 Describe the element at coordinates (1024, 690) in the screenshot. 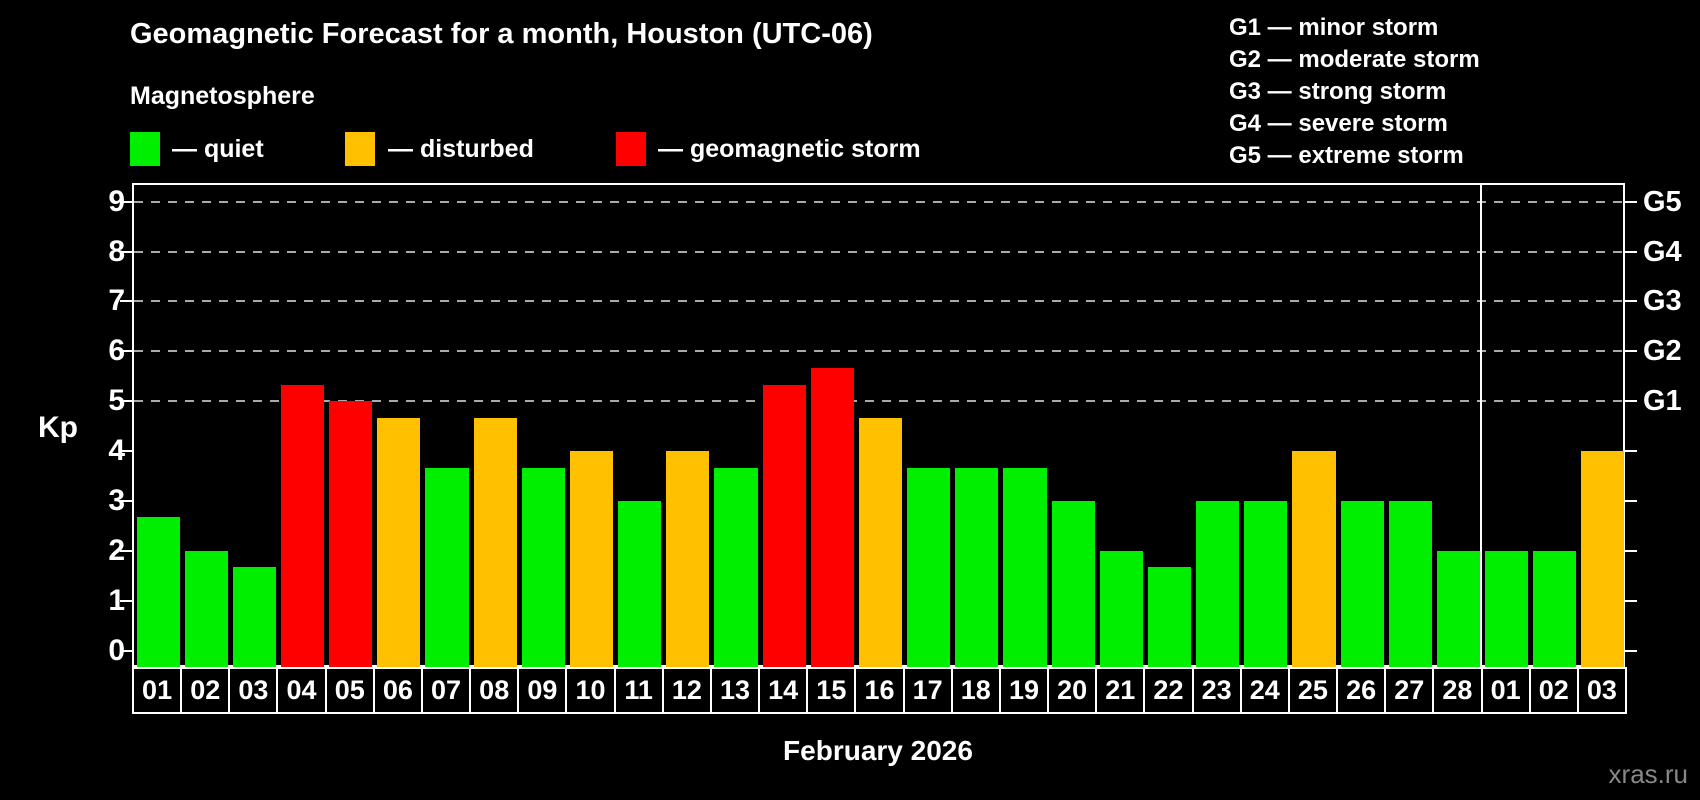

I see `day-label-feb-19: 19` at that location.